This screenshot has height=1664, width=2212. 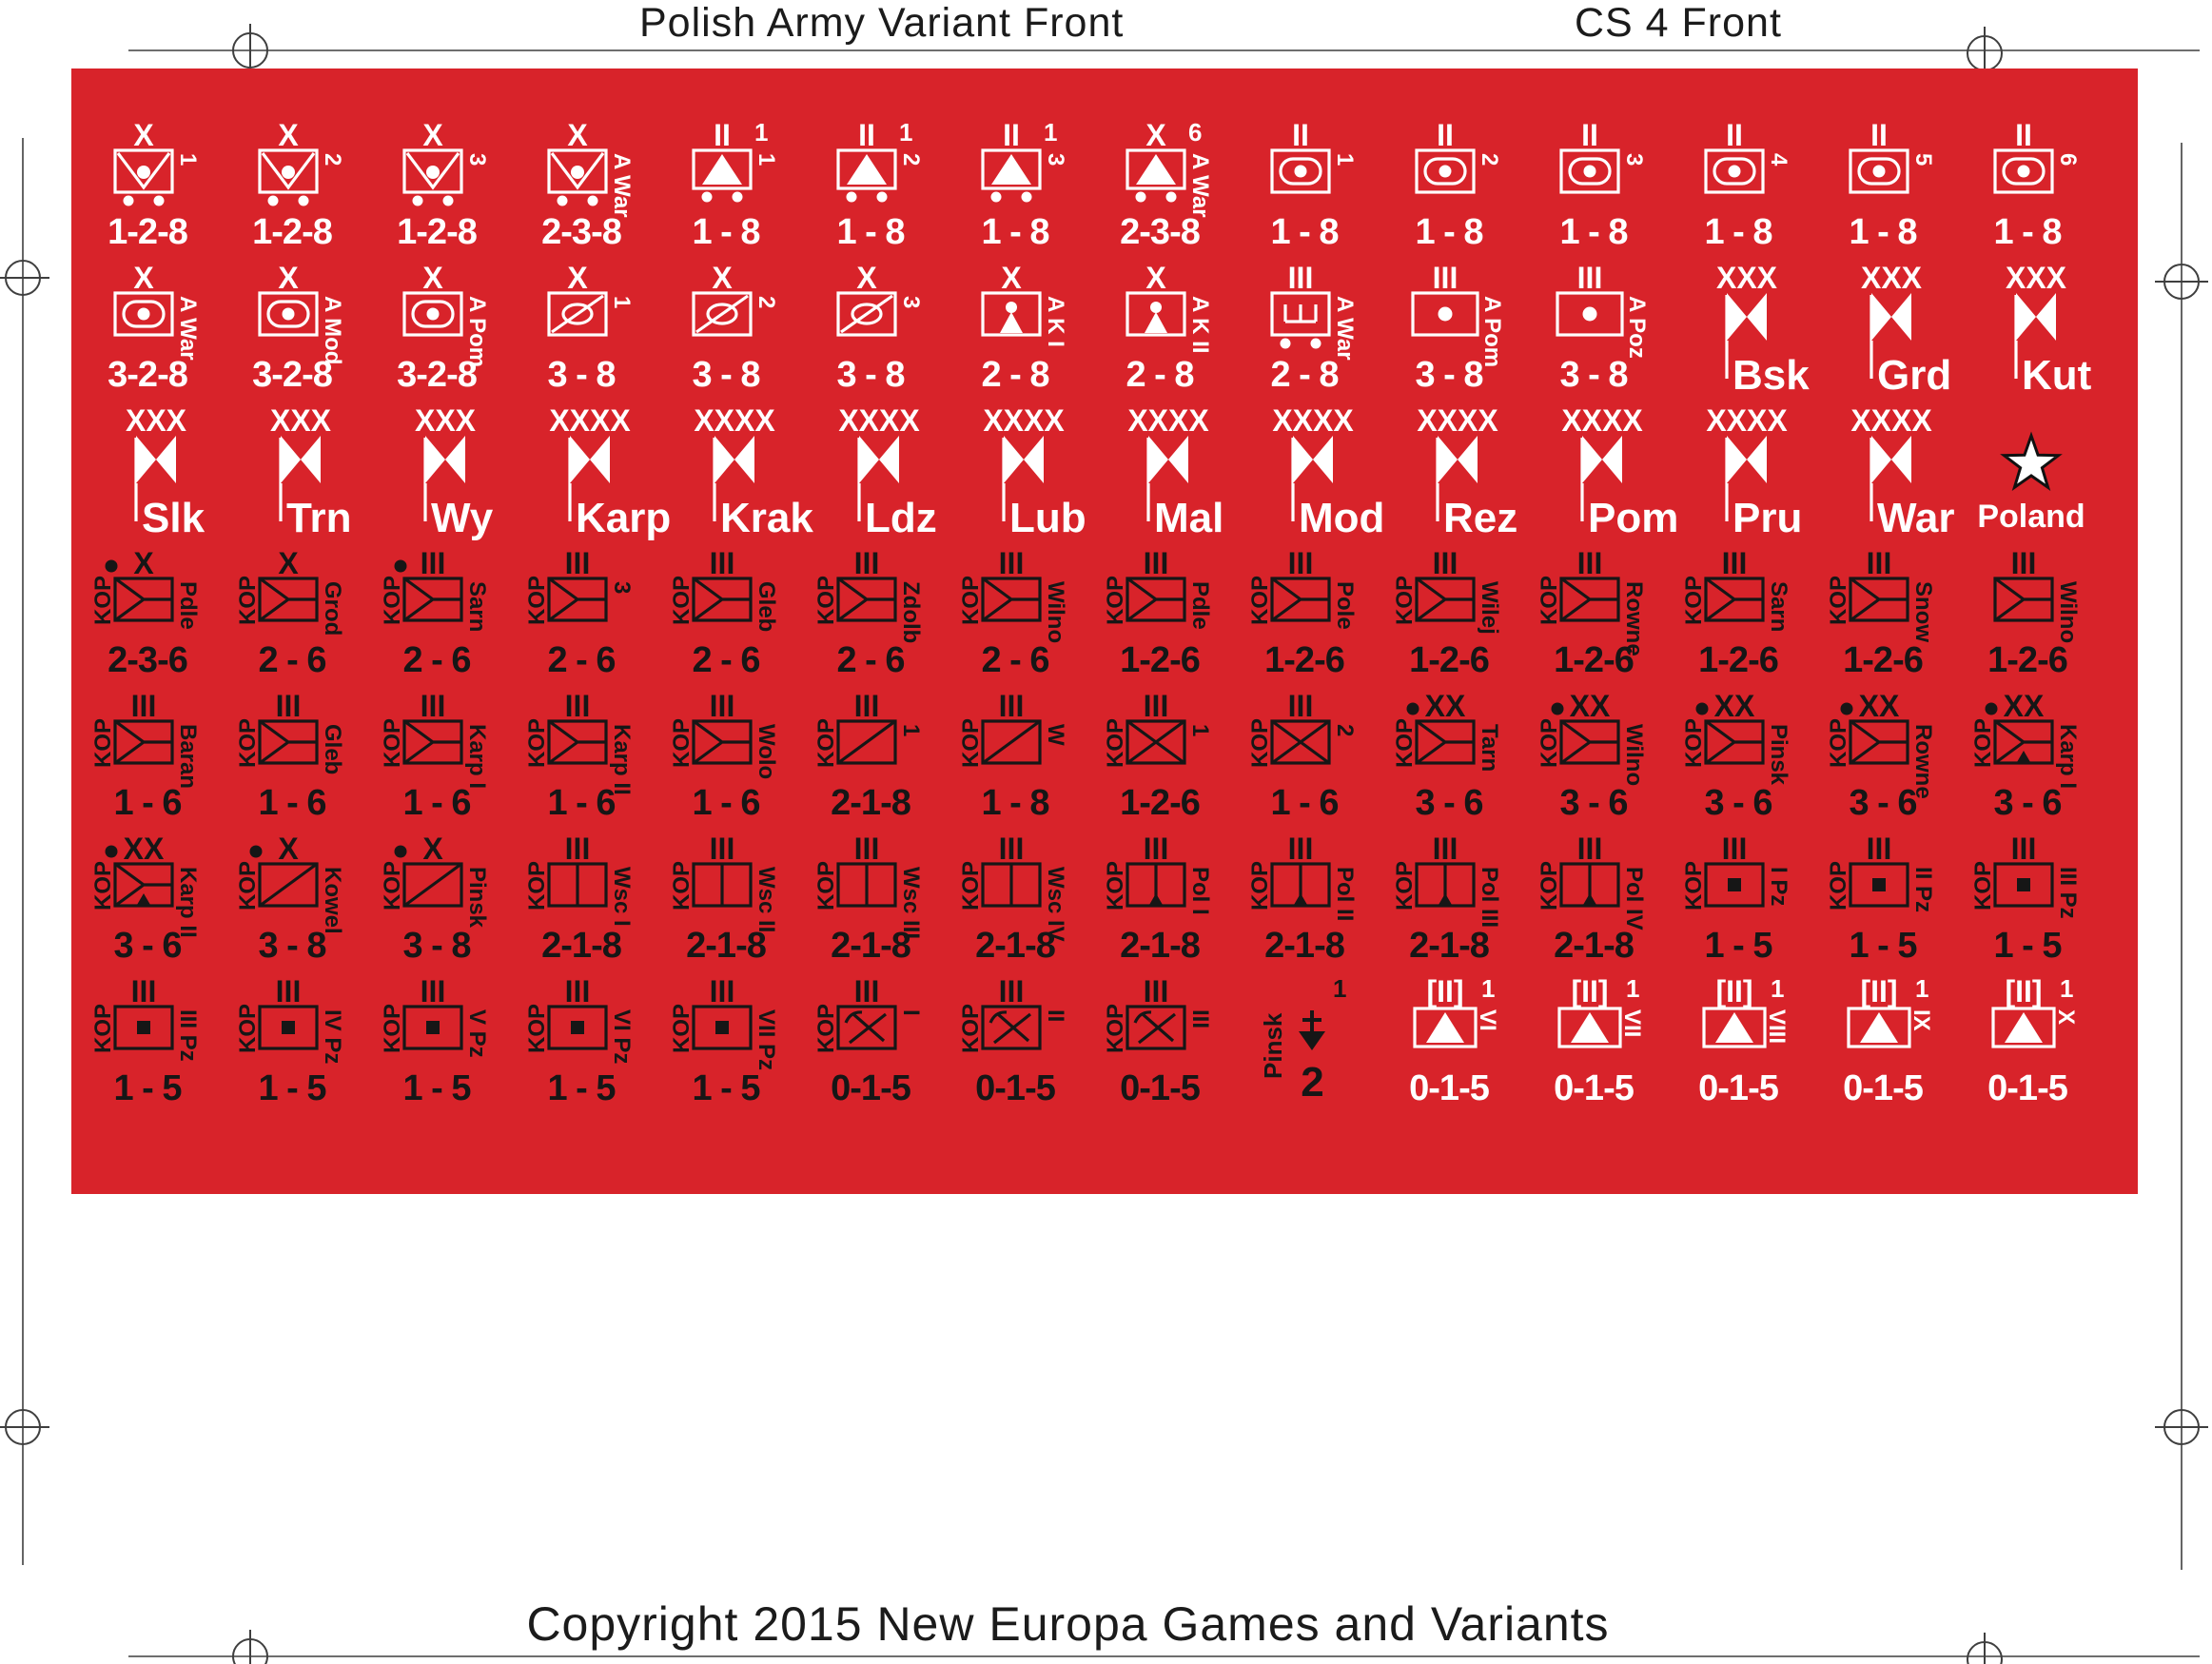 What do you see at coordinates (735, 185) in the screenshot?
I see `unit-symbol: II 1 1 1 - 8` at bounding box center [735, 185].